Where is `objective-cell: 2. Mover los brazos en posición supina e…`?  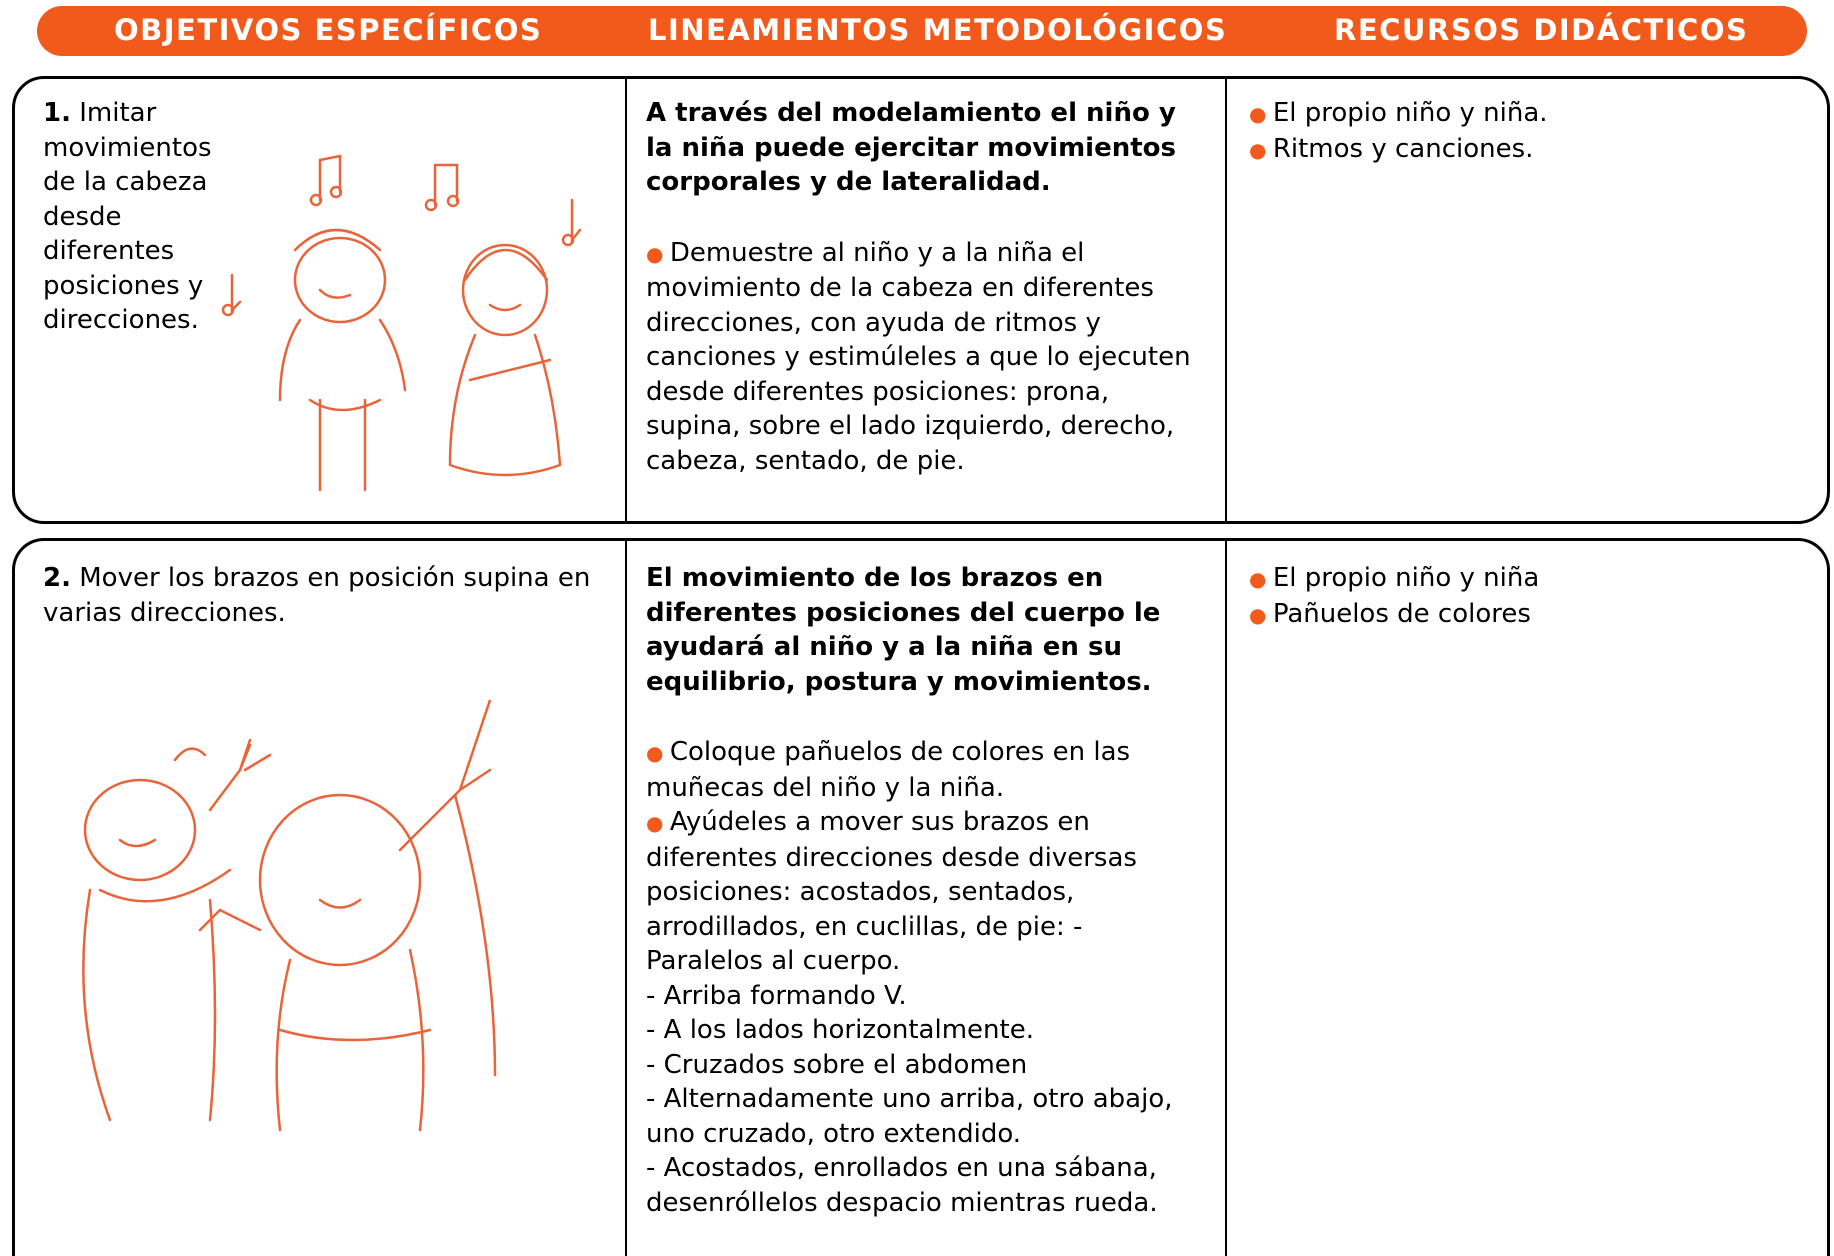 objective-cell: 2. Mover los brazos en posición supina e… is located at coordinates (325, 595).